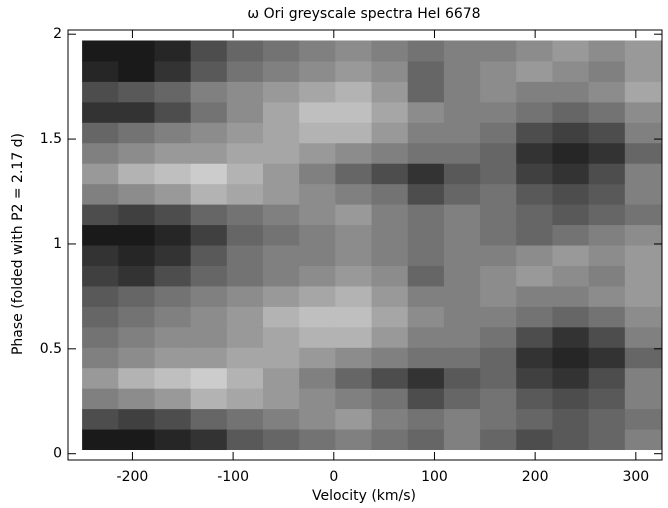  I want to click on x-tick-label: -100, so click(233, 477).